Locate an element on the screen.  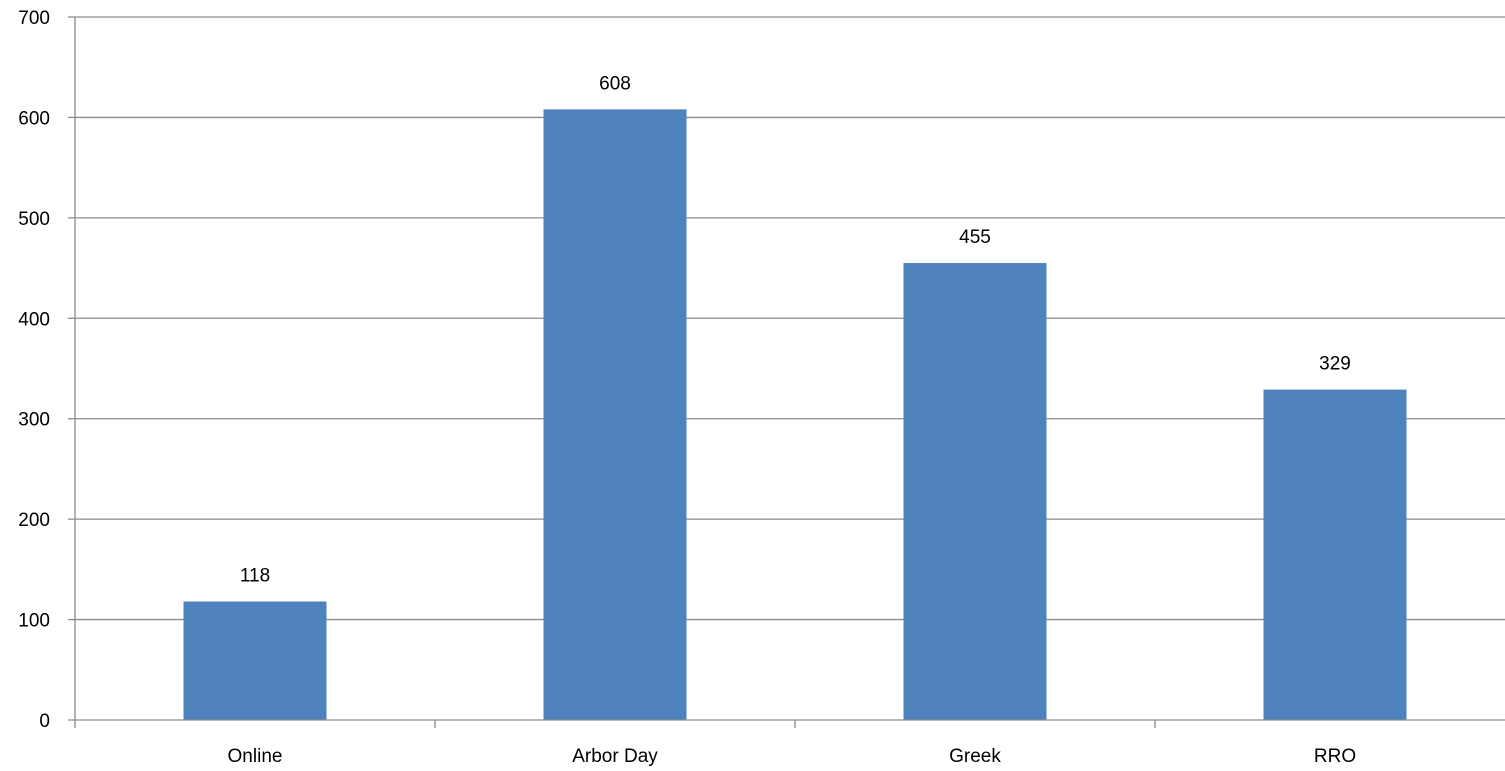
data-label: 118 is located at coordinates (255, 575).